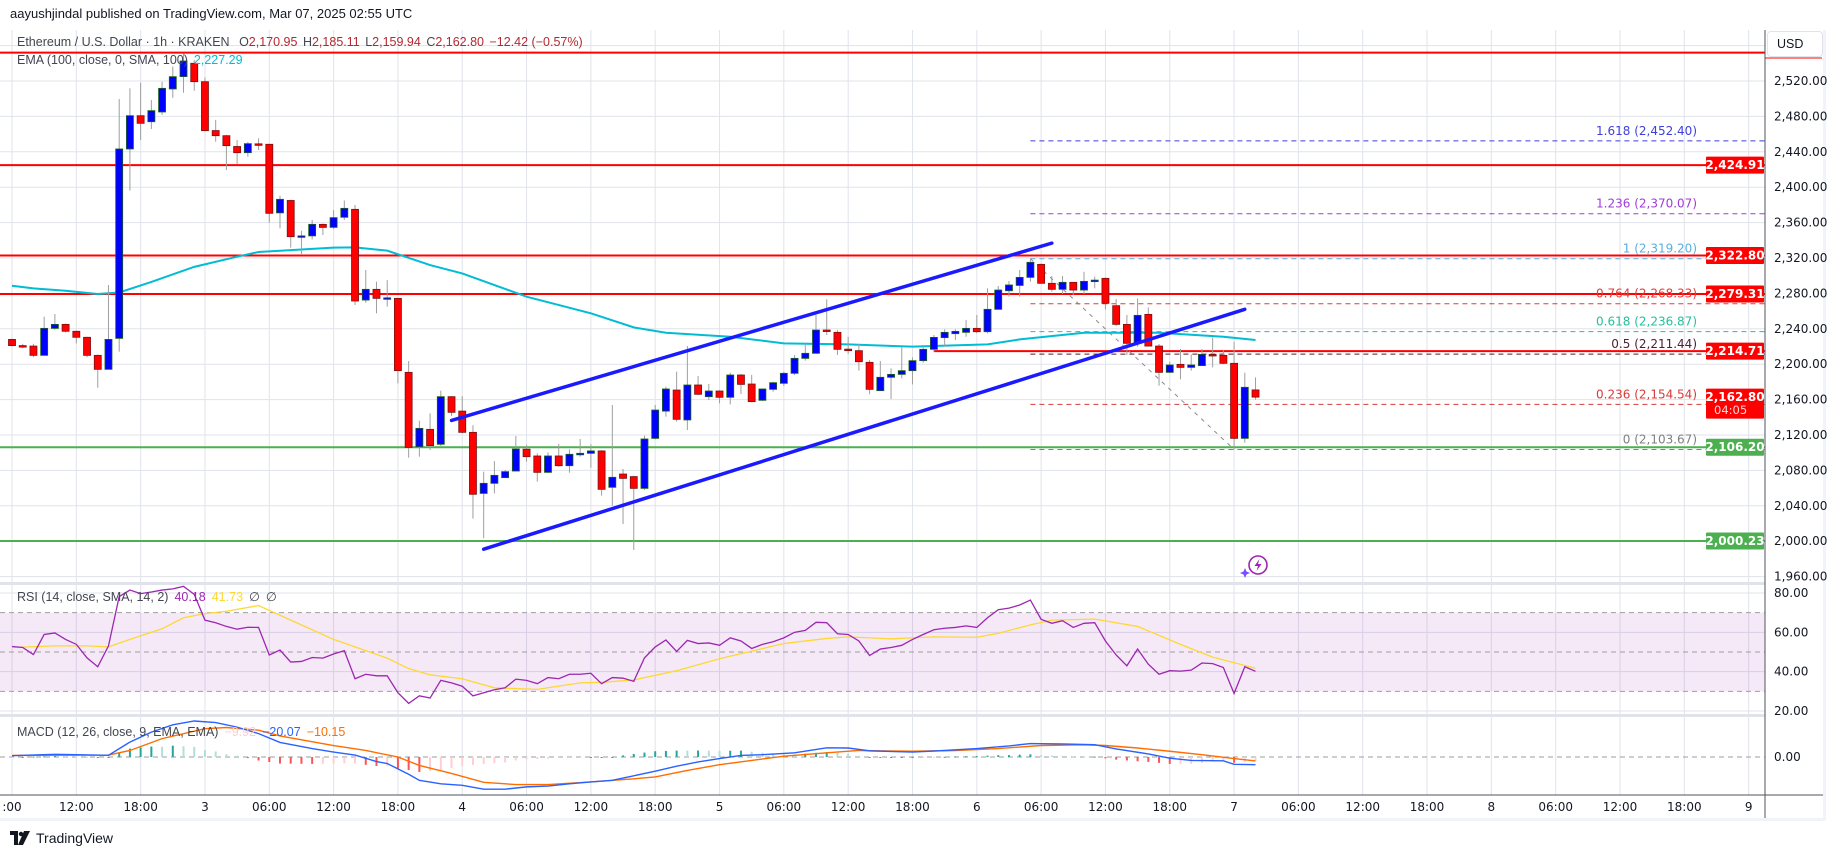  I want to click on tradingview-logo: TradingView, so click(61, 838).